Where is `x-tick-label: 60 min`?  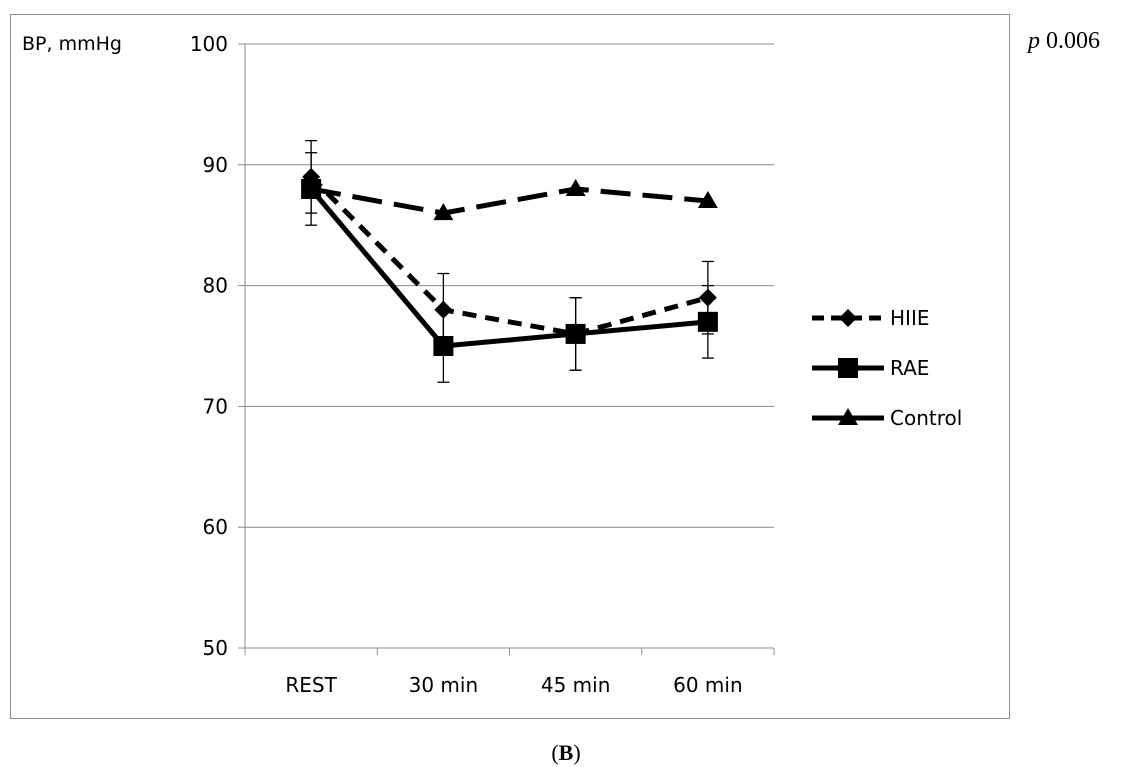
x-tick-label: 60 min is located at coordinates (708, 685).